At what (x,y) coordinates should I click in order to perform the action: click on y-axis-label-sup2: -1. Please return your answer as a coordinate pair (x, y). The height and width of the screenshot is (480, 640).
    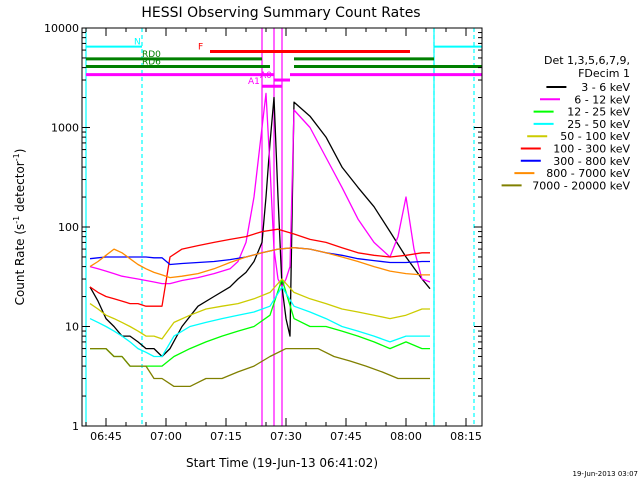
    Looking at the image, I should click on (16, 157).